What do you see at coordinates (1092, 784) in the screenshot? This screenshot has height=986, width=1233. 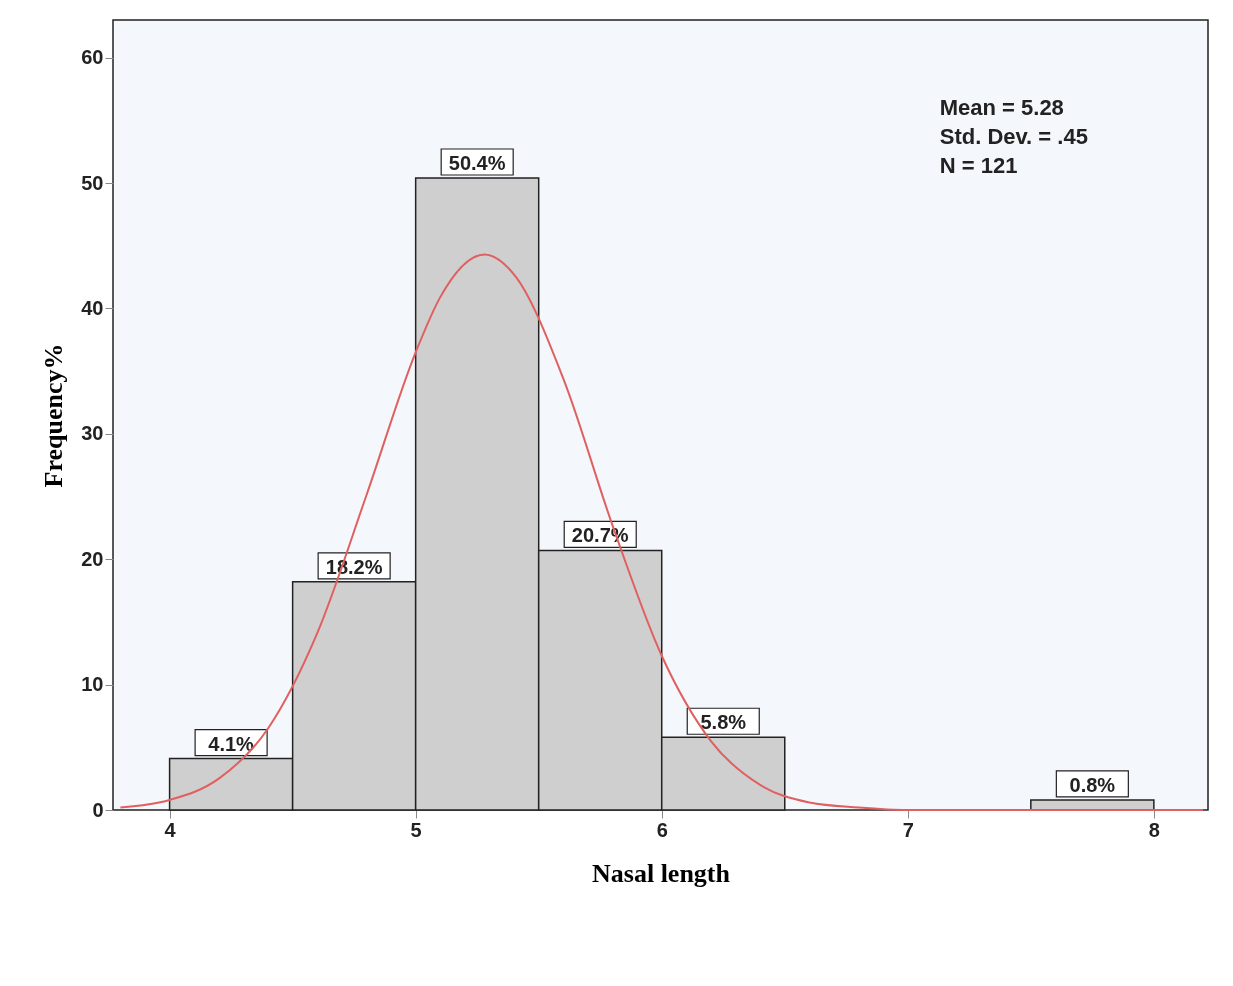 I see `data-label: 0.8%` at bounding box center [1092, 784].